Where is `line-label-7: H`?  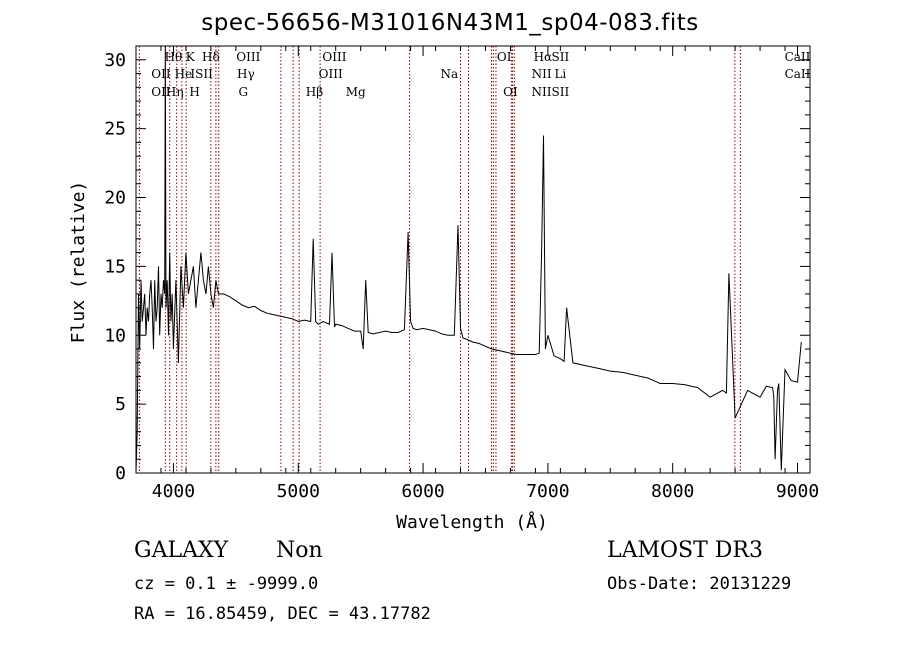
line-label-7: H is located at coordinates (194, 92).